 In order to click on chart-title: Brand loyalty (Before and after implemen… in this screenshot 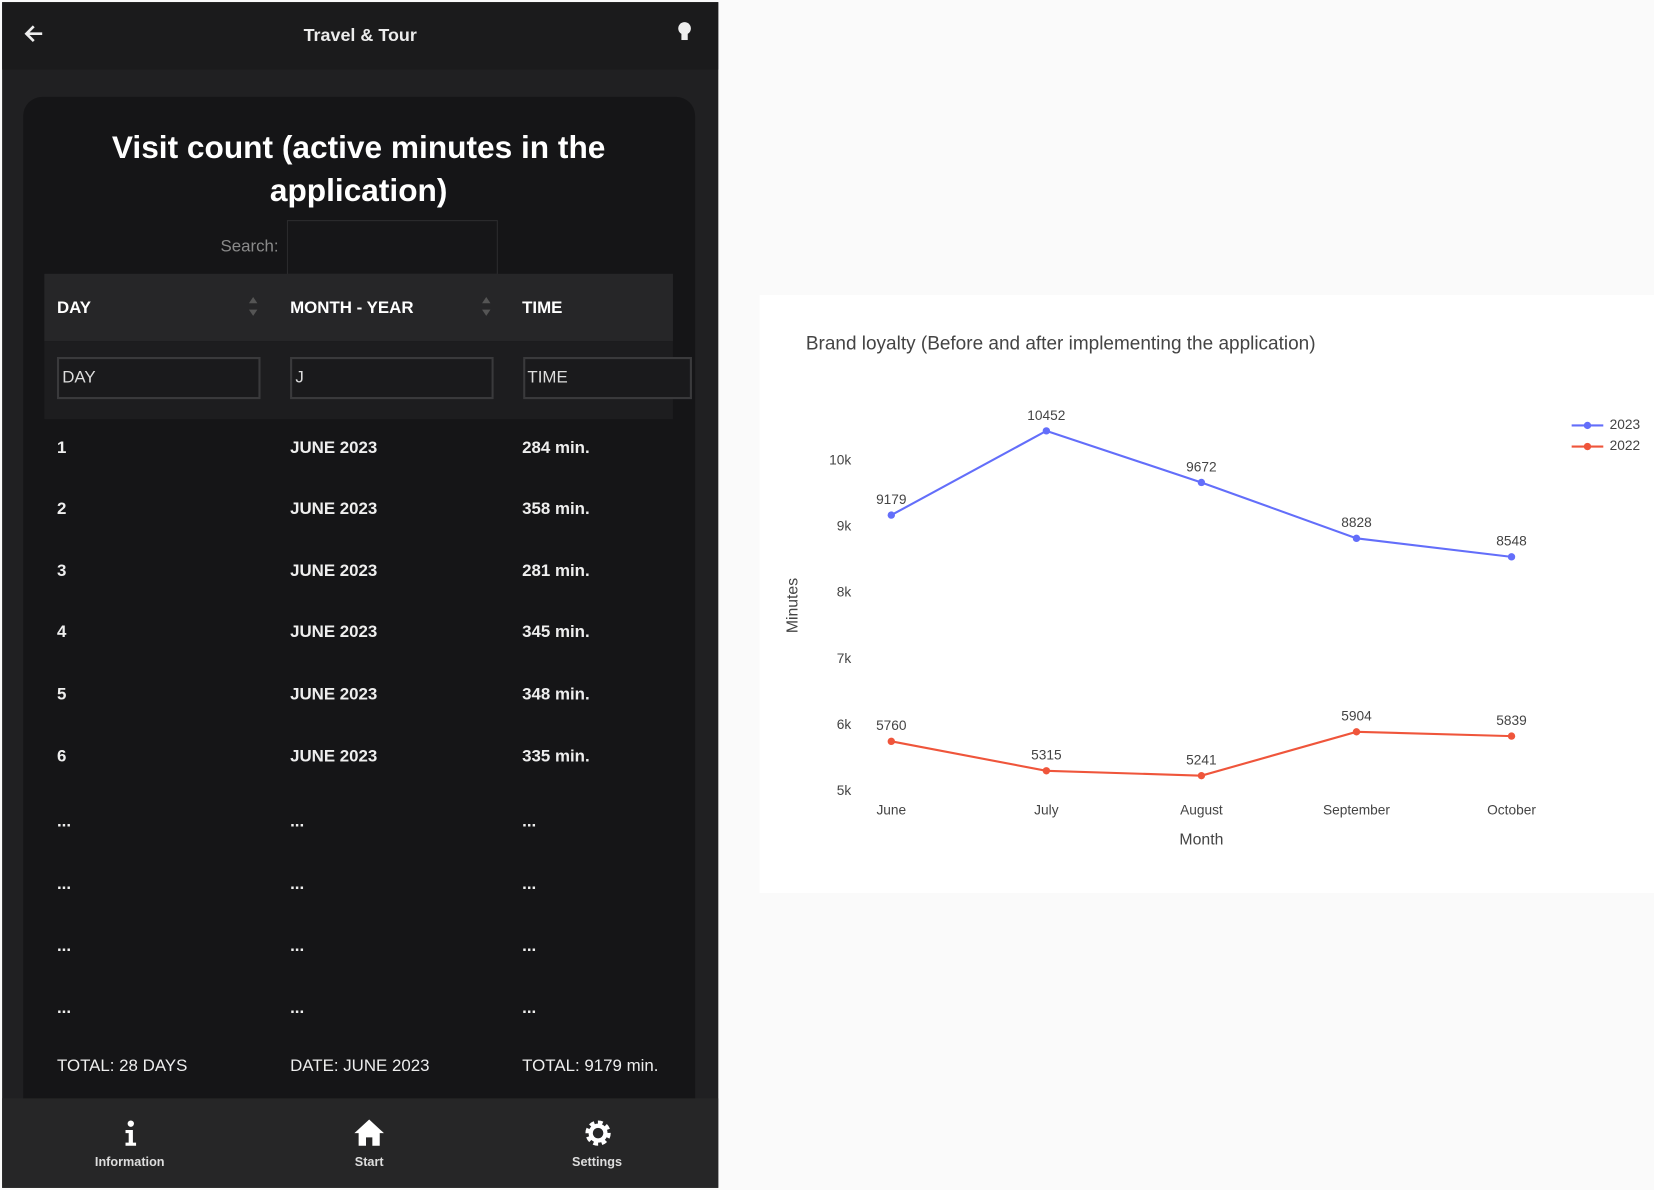, I will do `click(1061, 343)`.